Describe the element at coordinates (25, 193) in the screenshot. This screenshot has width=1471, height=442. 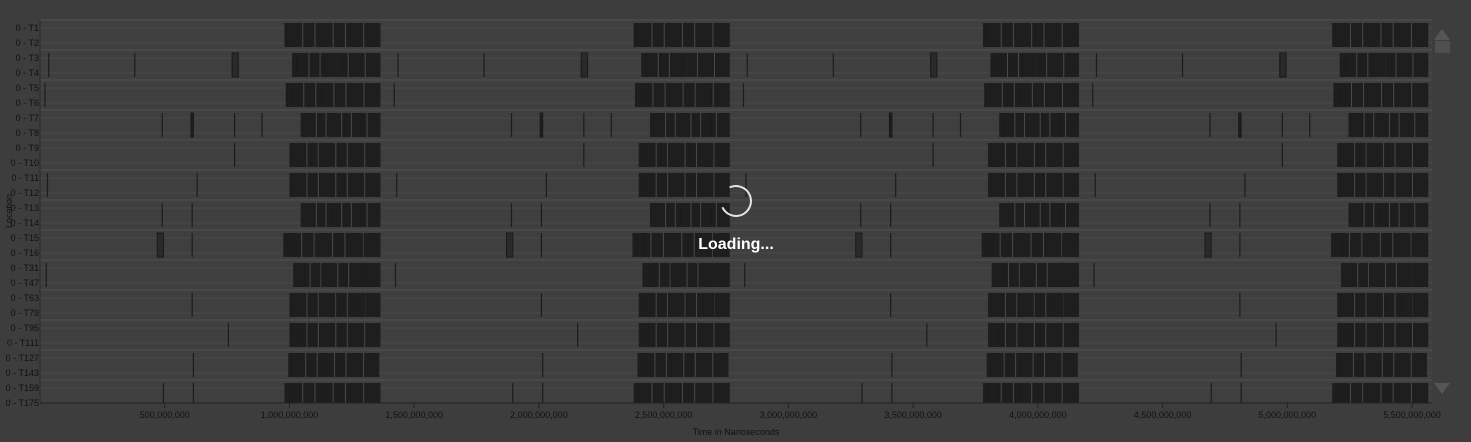
I see `row-label: 0 - T12` at that location.